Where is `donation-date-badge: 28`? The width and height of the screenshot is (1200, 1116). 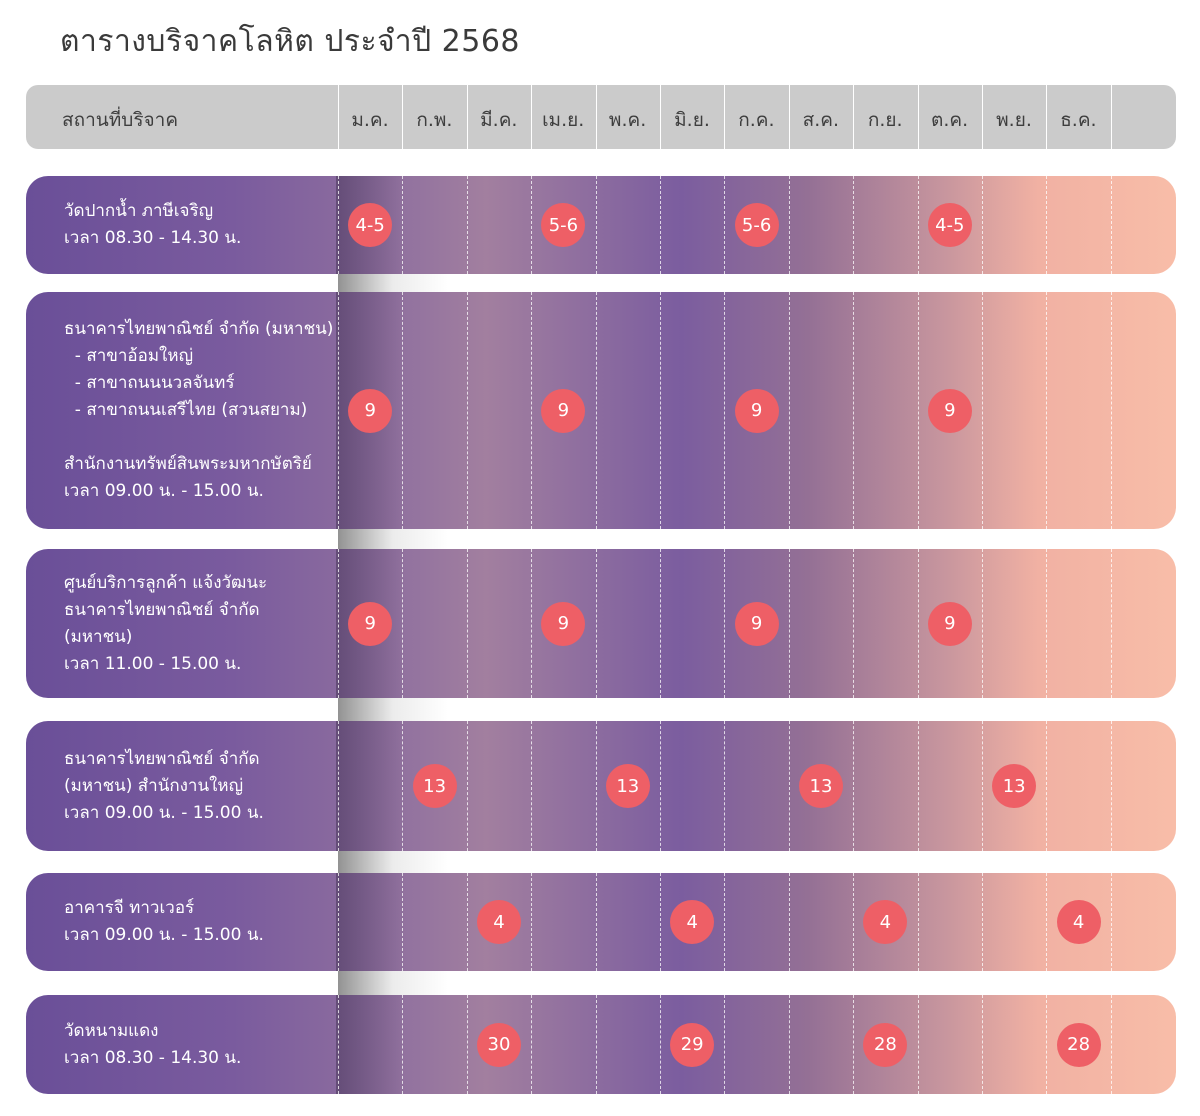 donation-date-badge: 28 is located at coordinates (885, 1044).